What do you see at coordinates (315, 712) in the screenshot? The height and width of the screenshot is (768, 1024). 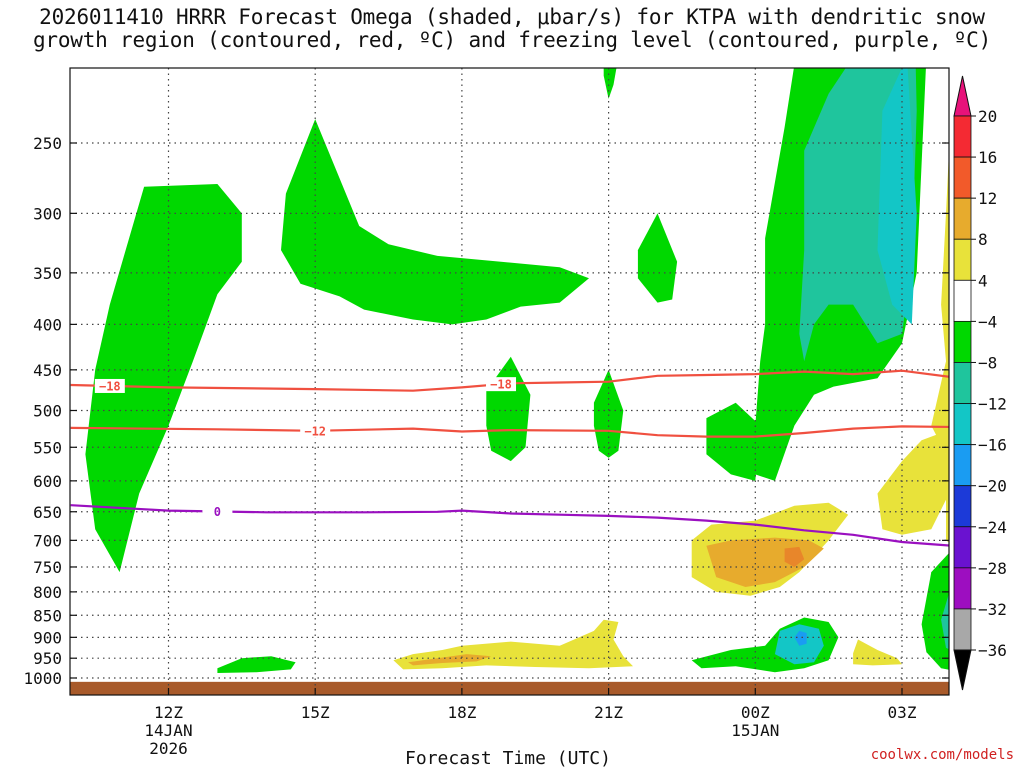 I see `x-tick-label: 15Z` at bounding box center [315, 712].